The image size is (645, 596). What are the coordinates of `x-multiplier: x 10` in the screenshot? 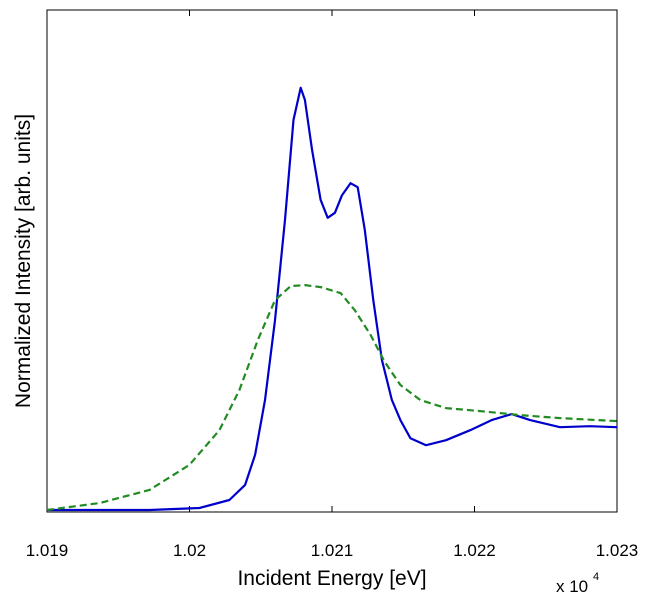 It's located at (572, 586).